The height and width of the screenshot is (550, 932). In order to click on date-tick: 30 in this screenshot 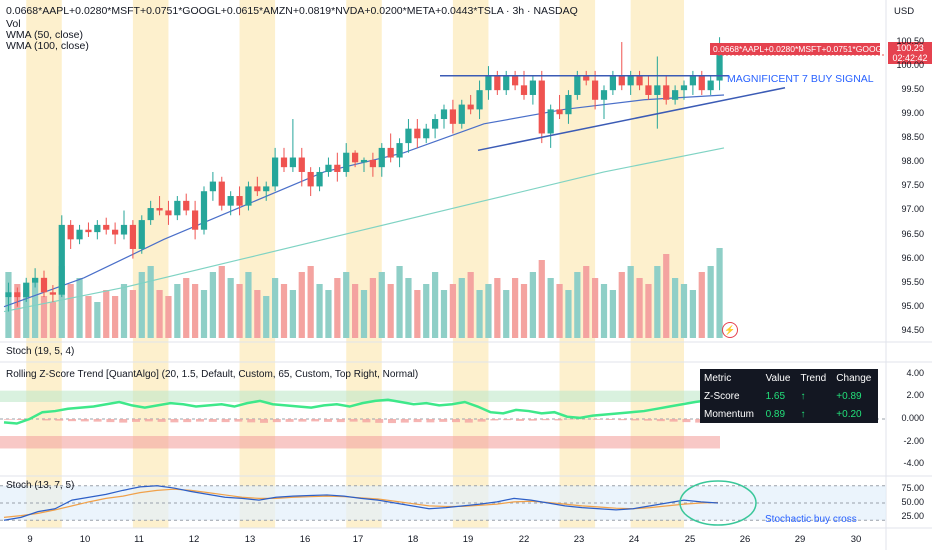, I will do `click(856, 539)`.